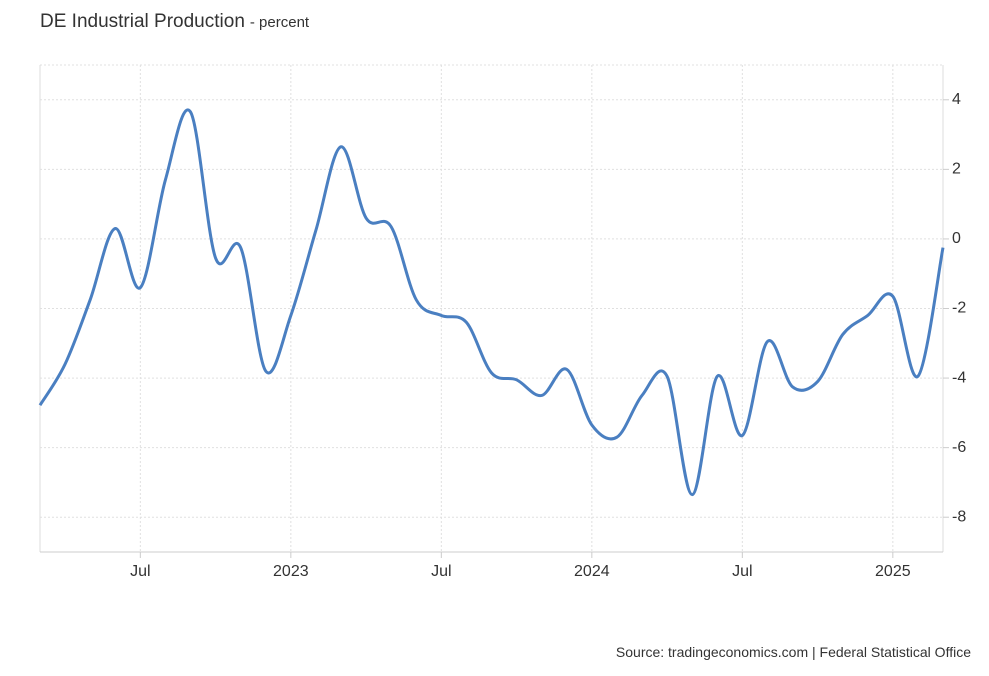  I want to click on y-tick-label: 2, so click(956, 169).